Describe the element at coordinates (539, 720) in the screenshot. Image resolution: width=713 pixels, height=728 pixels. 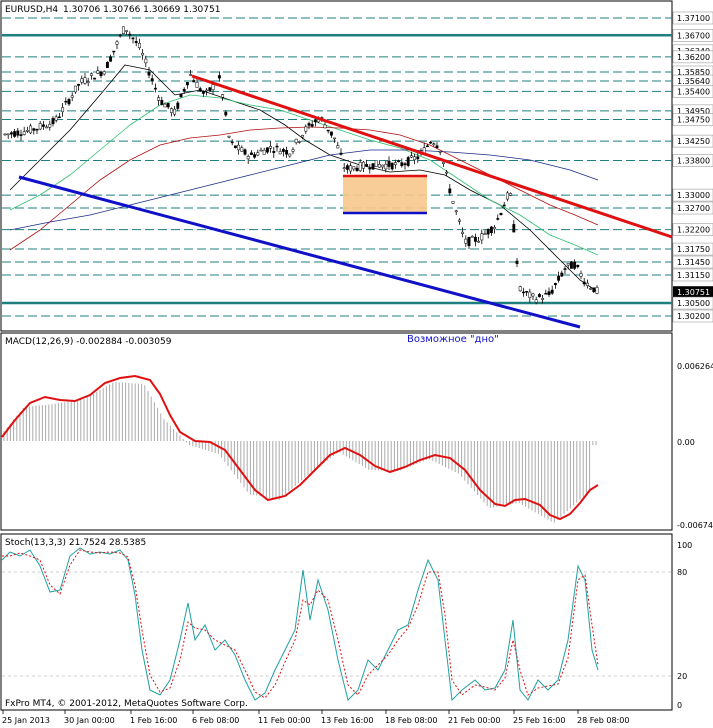
I see `time-label: 25 Feb 16:00` at that location.